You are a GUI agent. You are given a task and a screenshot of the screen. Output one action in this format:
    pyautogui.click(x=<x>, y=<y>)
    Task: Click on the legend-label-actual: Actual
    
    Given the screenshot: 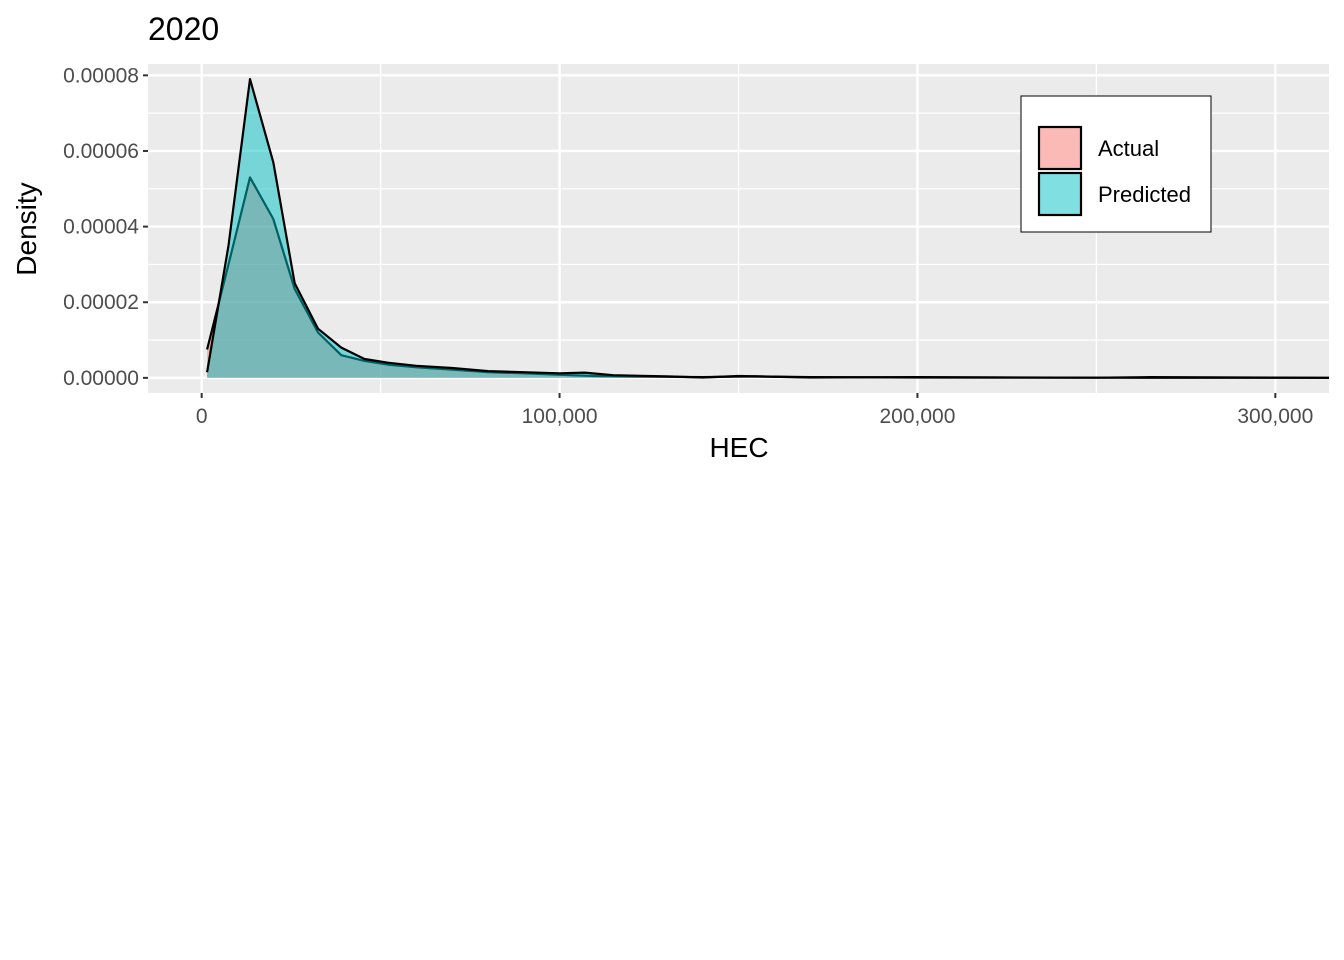 What is the action you would take?
    pyautogui.click(x=1128, y=148)
    